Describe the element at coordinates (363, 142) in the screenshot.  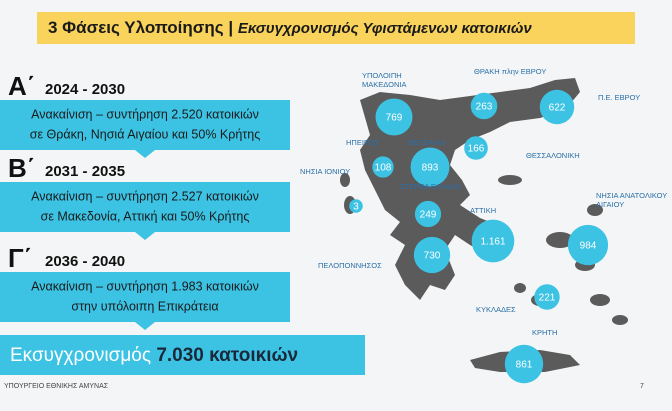
I see `region-name: ΗΠΕΙΡΟΣ` at that location.